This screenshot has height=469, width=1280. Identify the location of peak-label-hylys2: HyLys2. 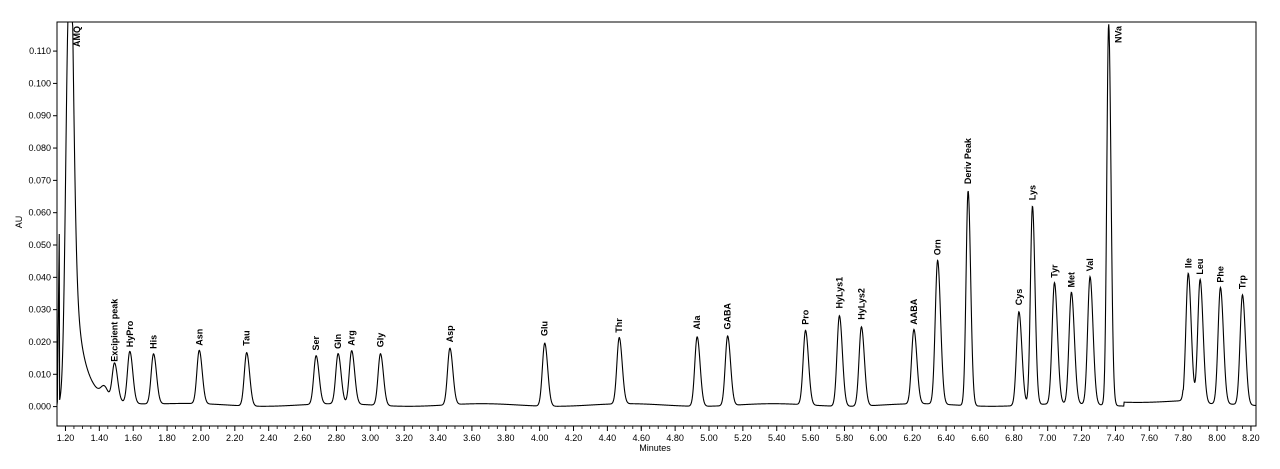
(861, 304).